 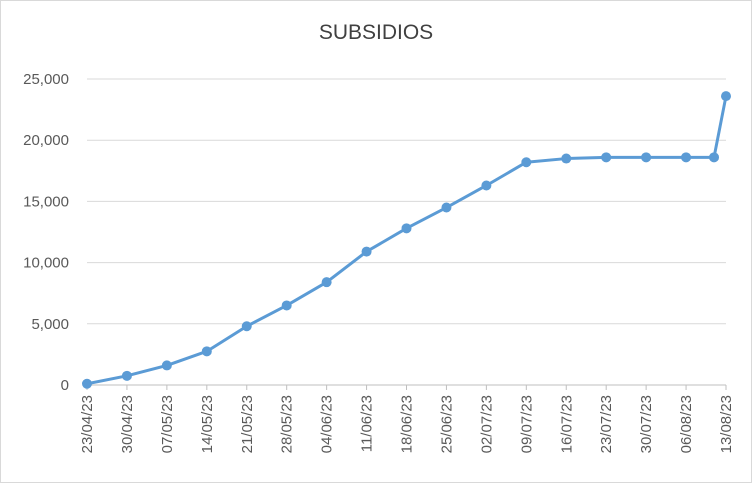 I want to click on x-tick-label: 21/05/23, so click(x=247, y=424).